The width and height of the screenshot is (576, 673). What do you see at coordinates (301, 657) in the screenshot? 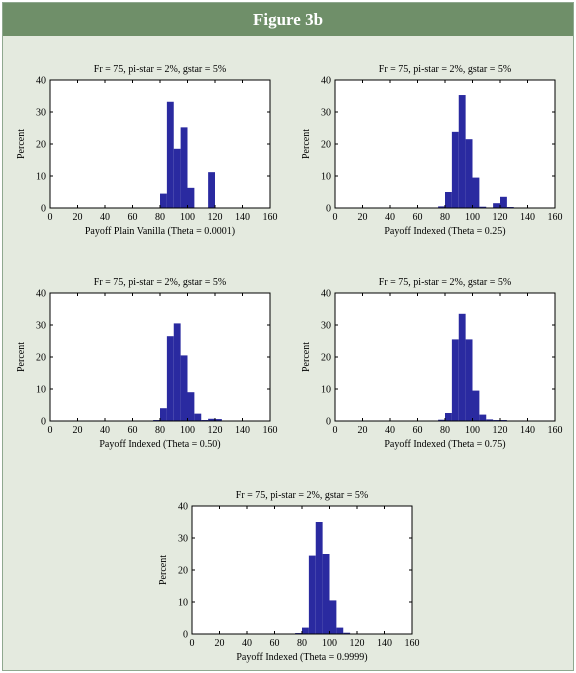
I see `x-axis-label: Payoff Indexed (Theta = 0.9999)` at bounding box center [301, 657].